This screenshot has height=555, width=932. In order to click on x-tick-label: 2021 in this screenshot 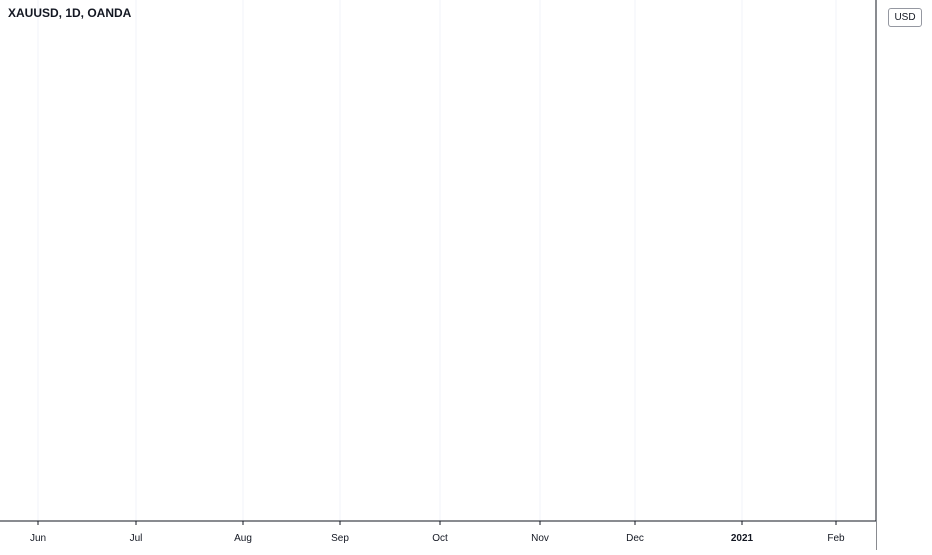, I will do `click(742, 538)`.